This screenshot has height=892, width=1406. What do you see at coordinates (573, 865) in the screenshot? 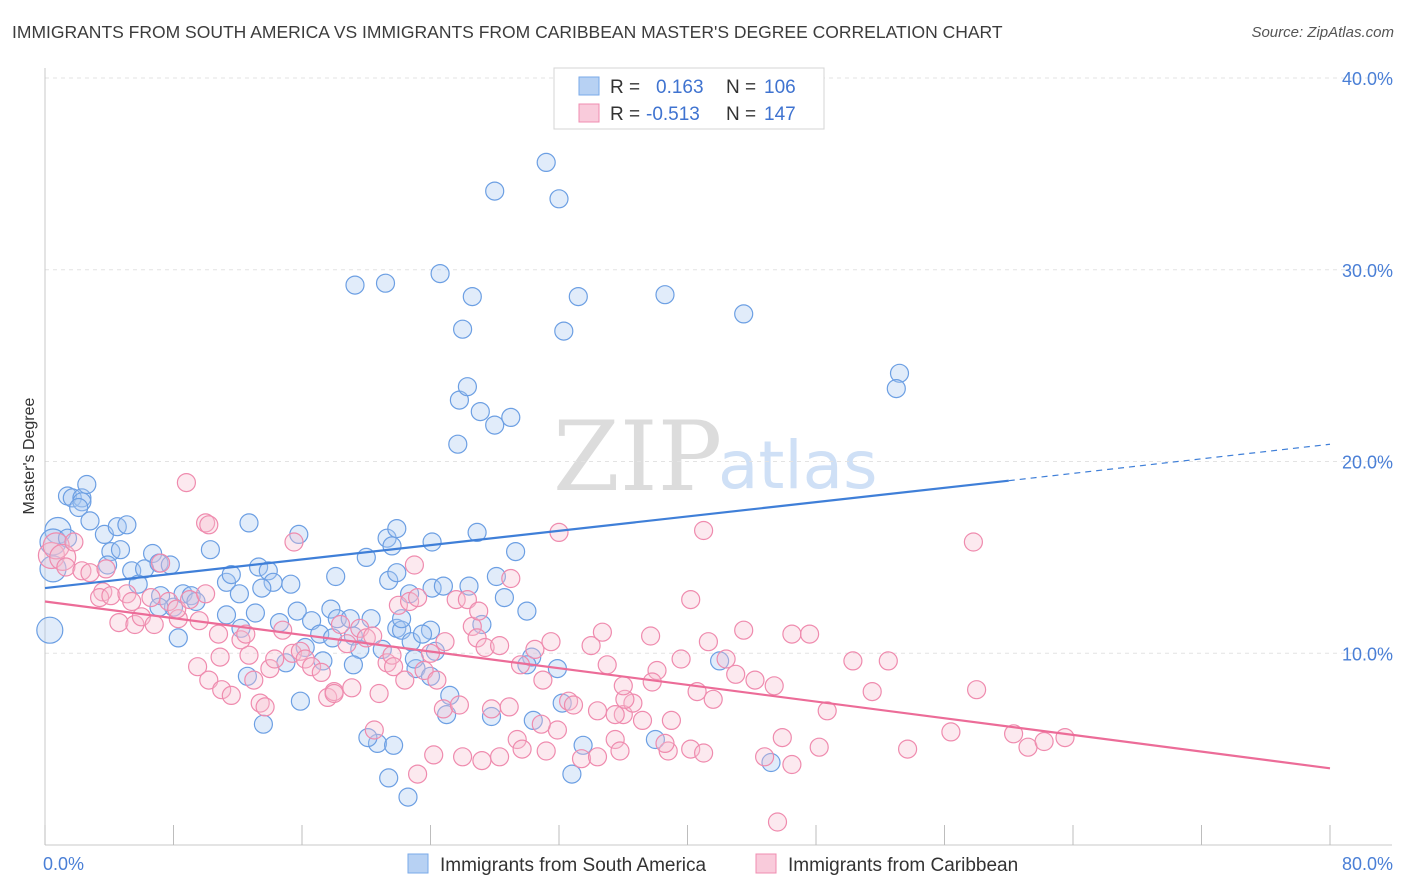
I see `bottom-legend-label-south-america: Immigrants from South America` at bounding box center [573, 865].